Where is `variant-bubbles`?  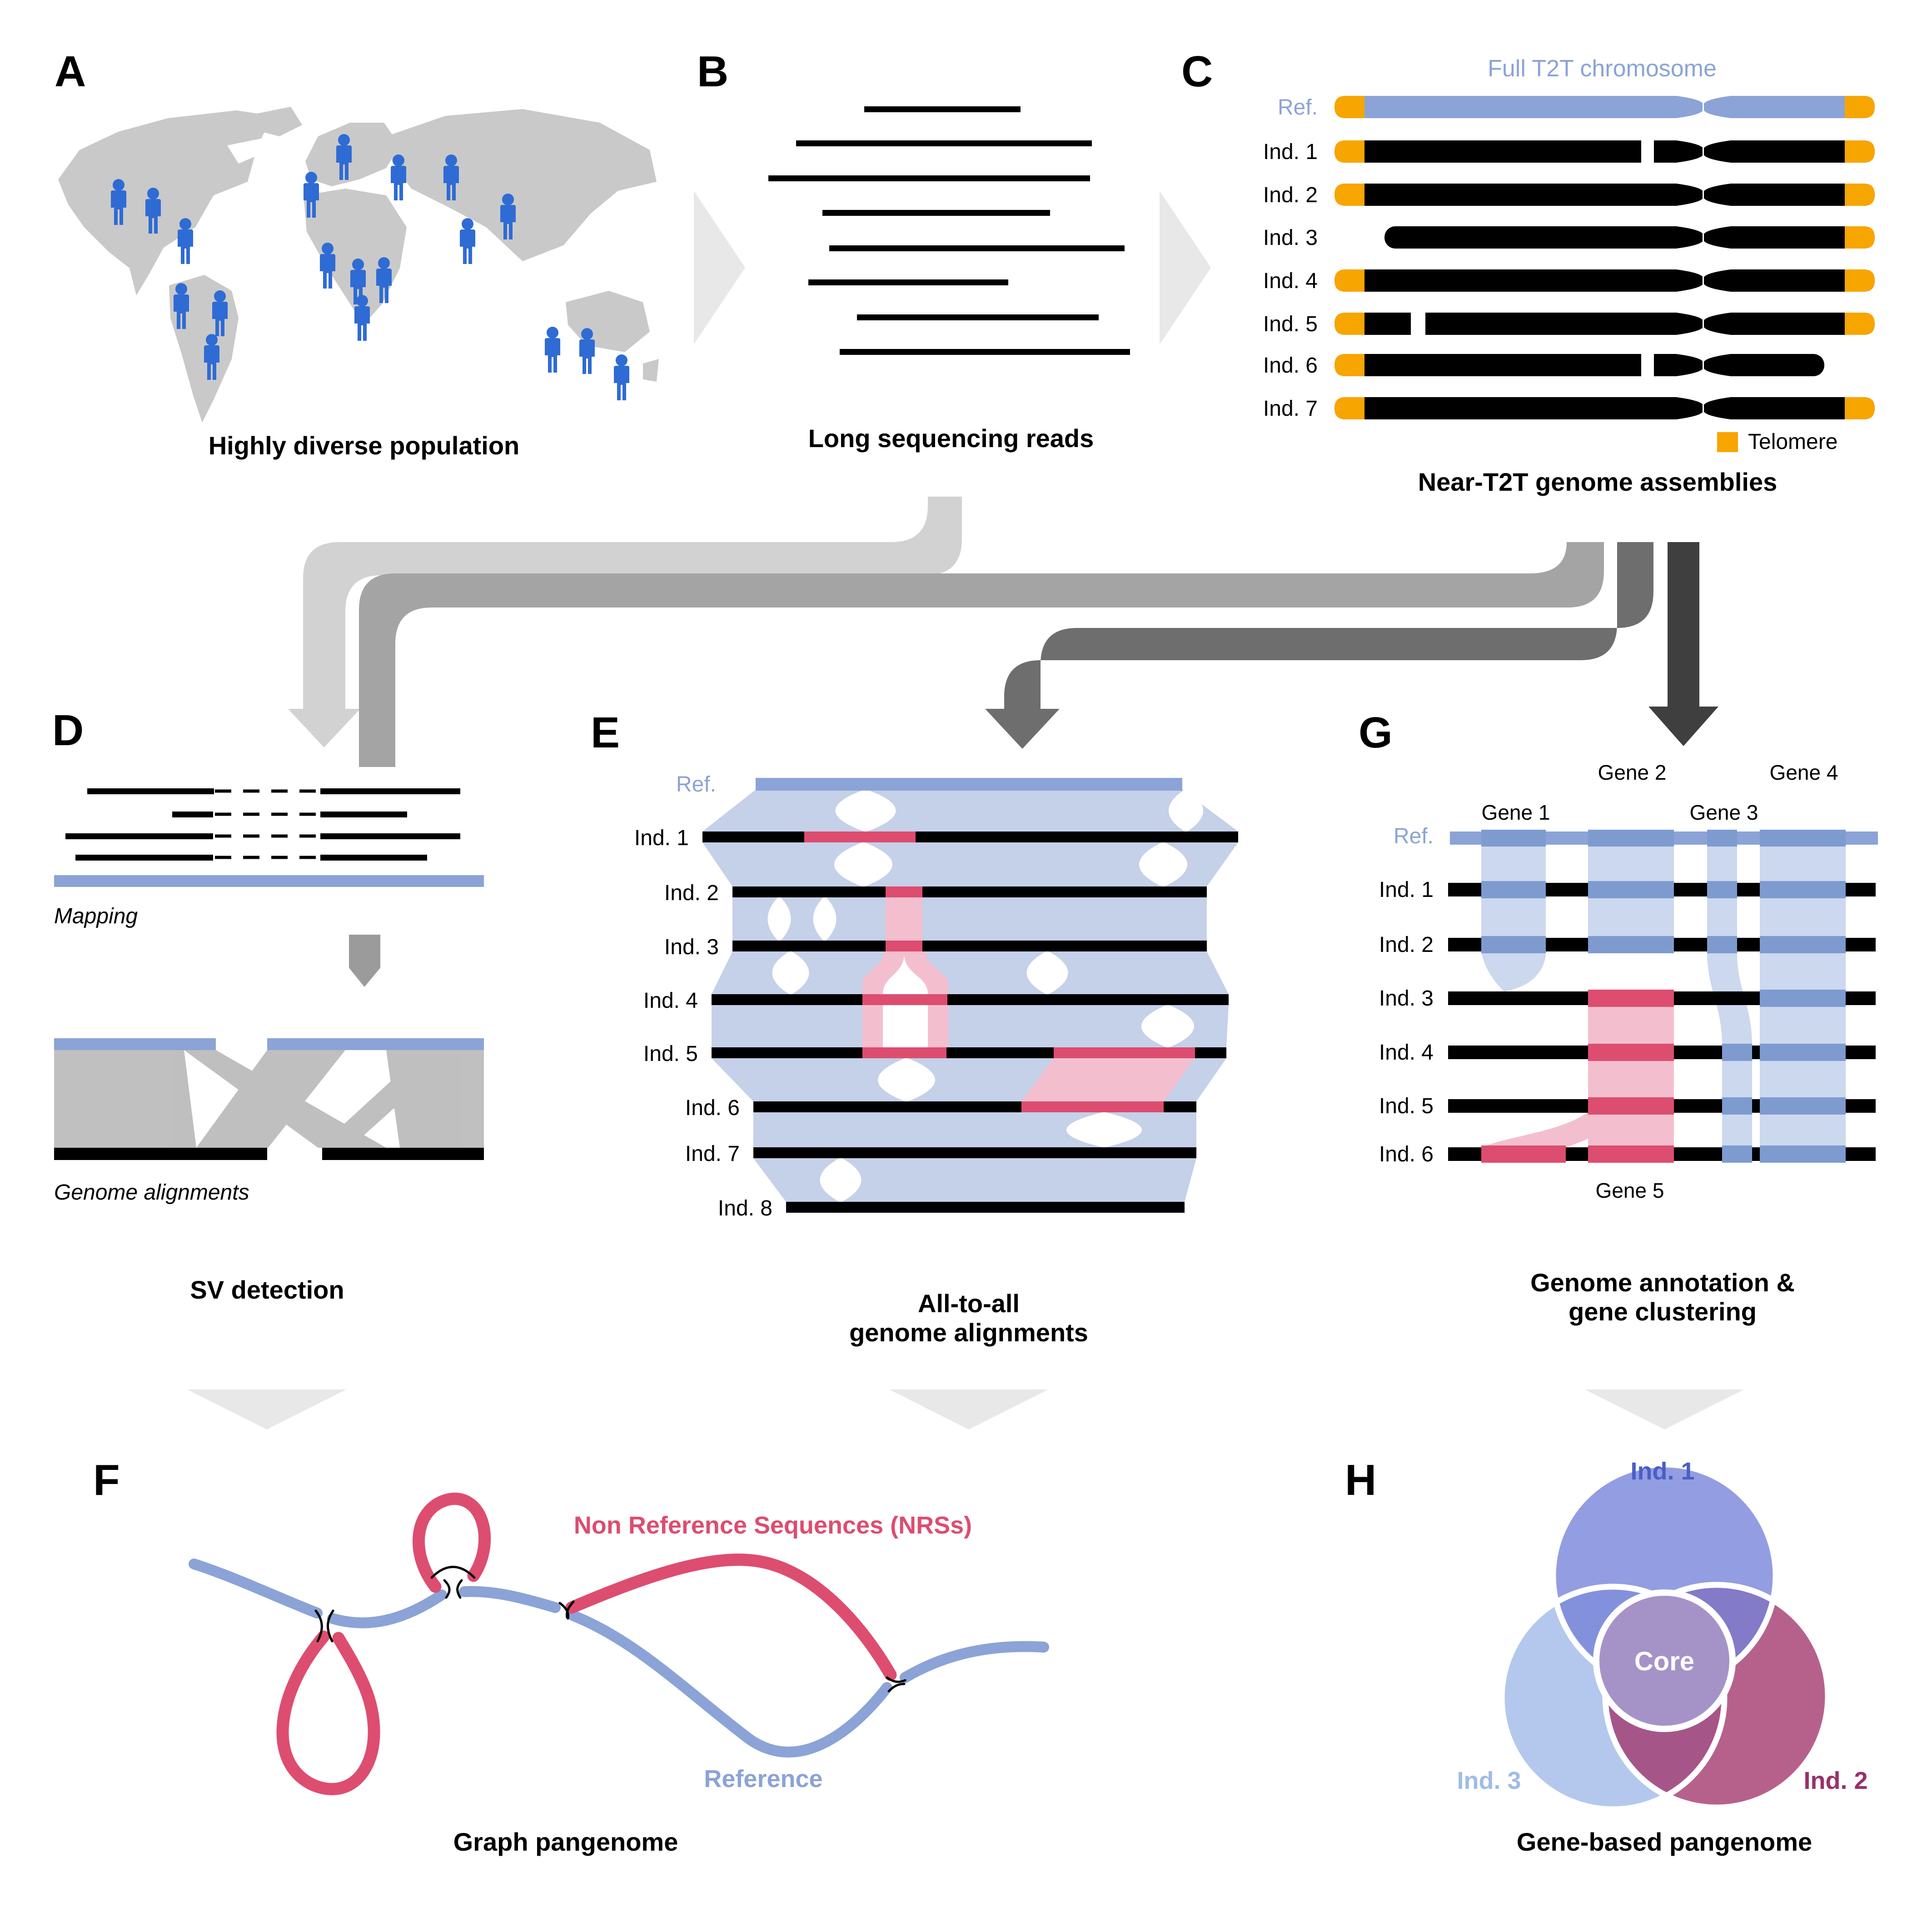
variant-bubbles is located at coordinates (985, 996).